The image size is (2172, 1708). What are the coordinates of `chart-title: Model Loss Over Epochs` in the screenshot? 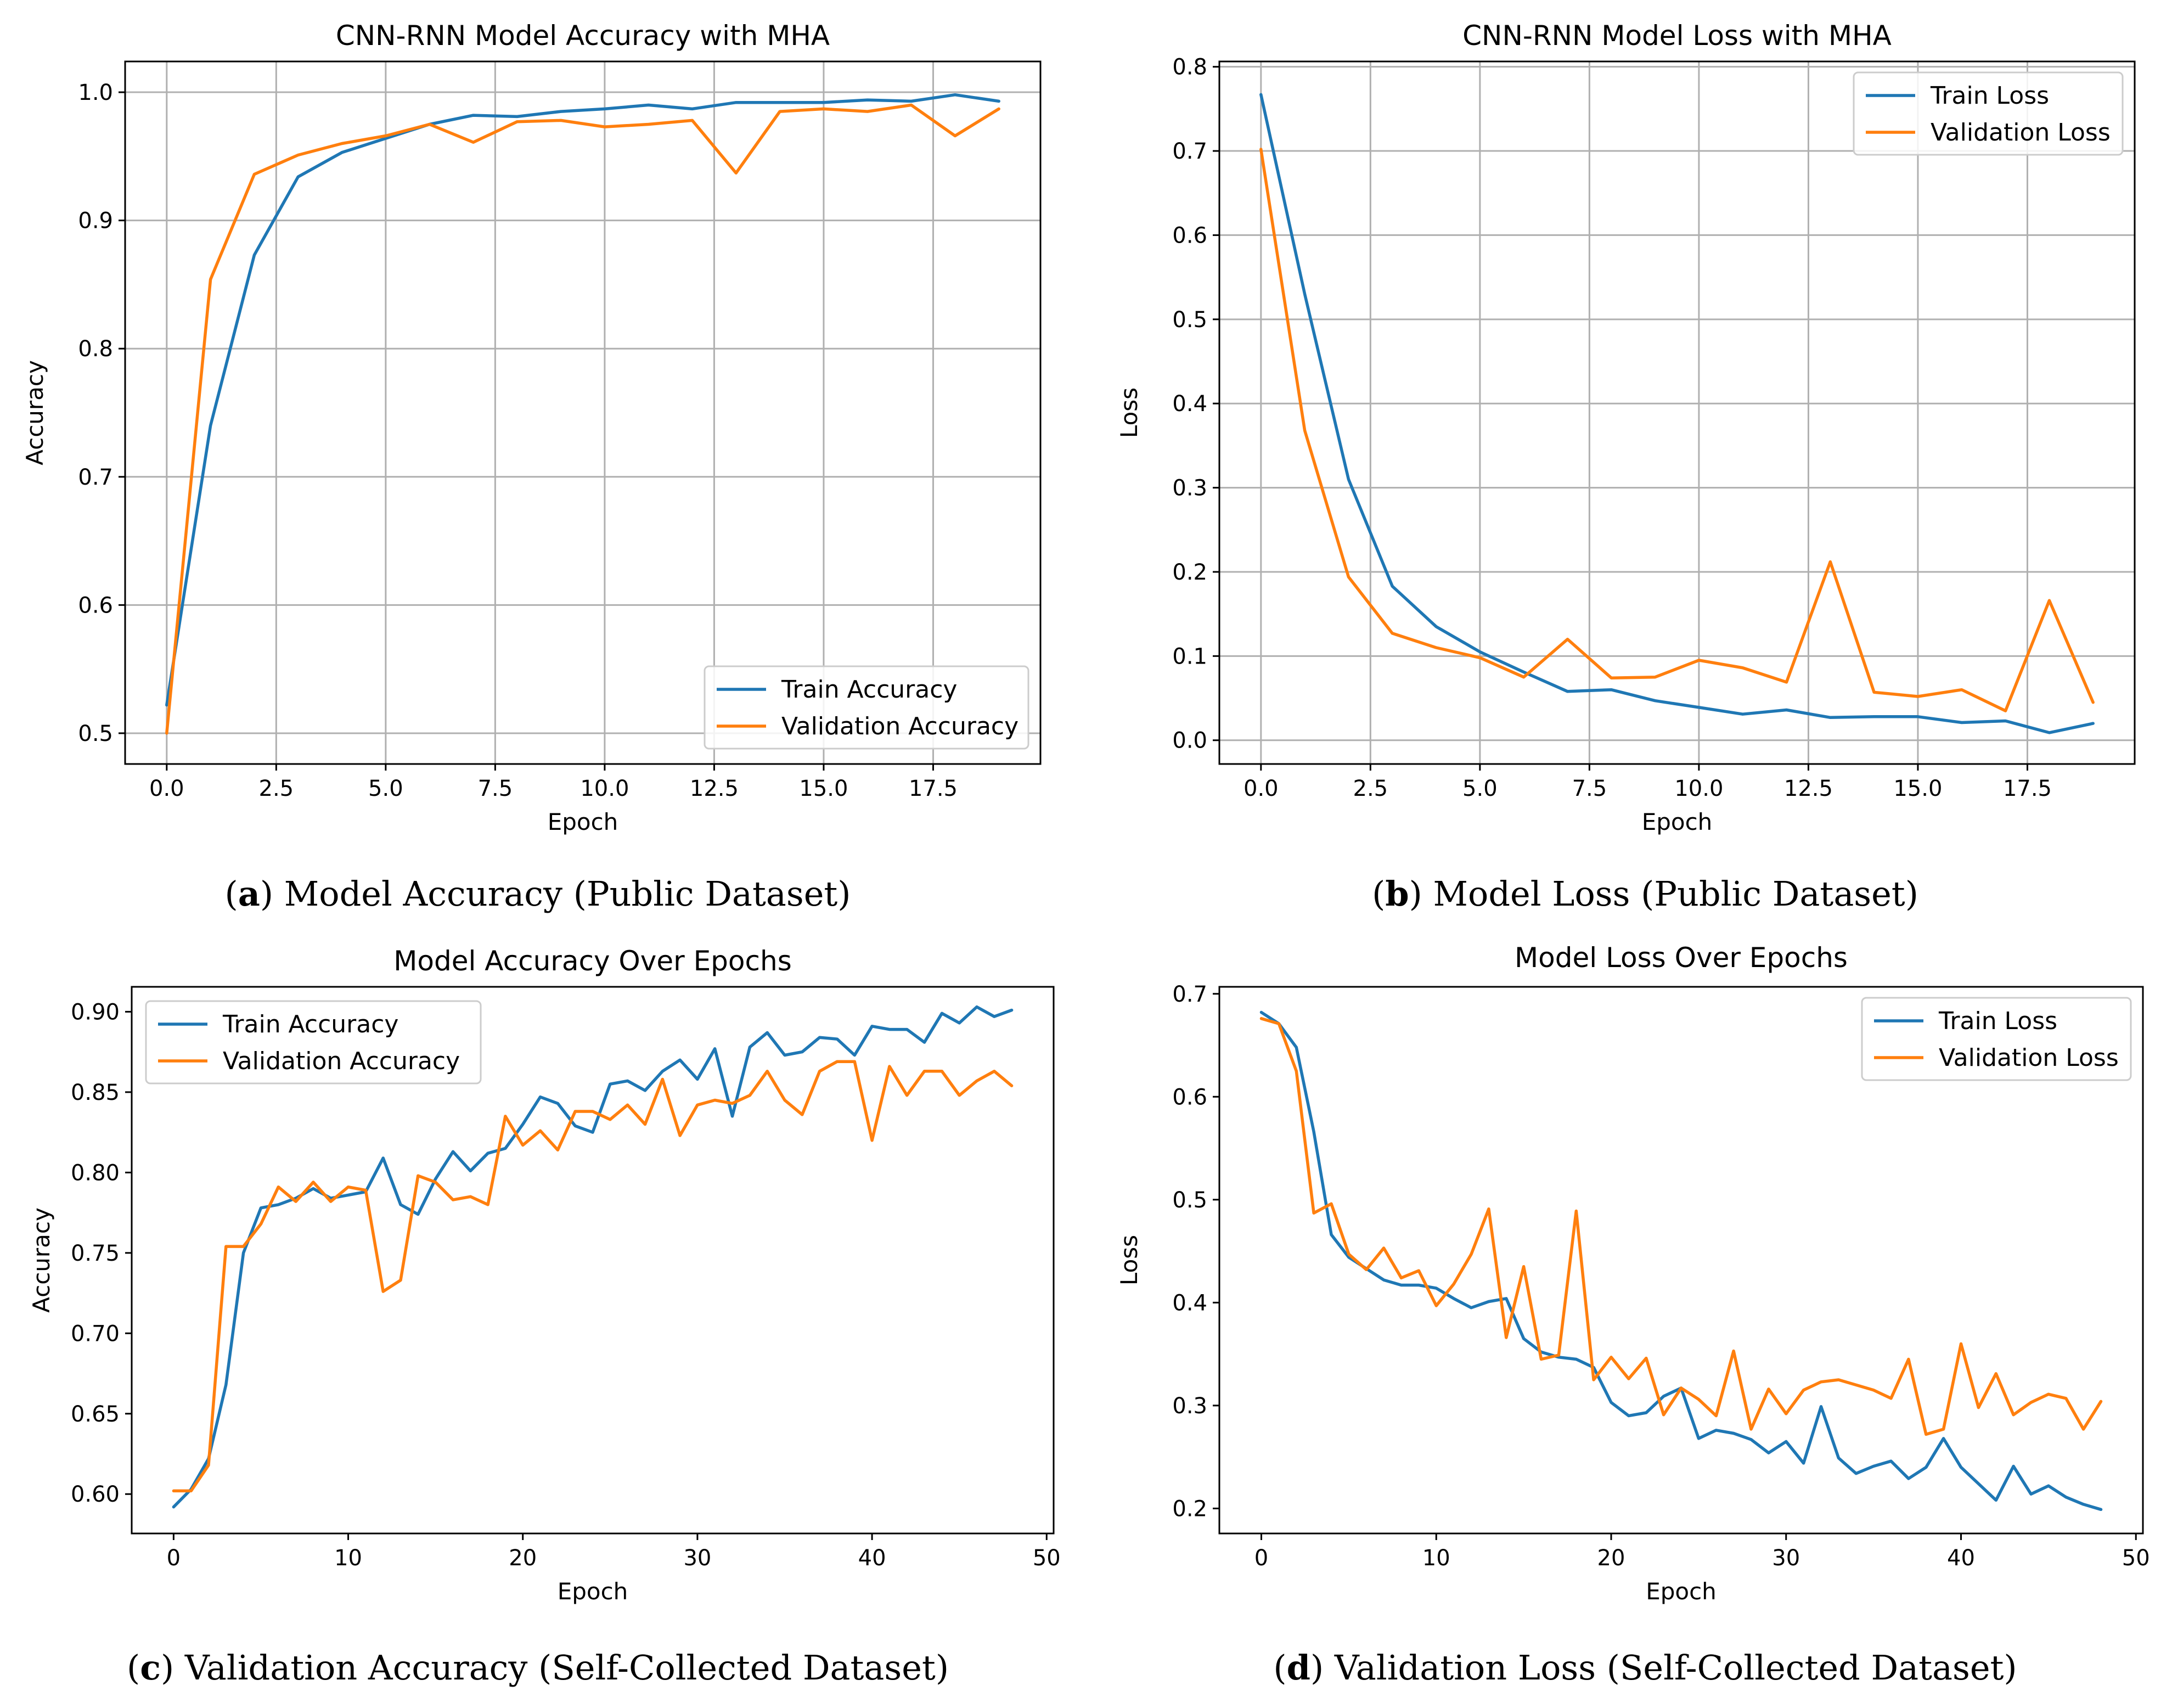 It's located at (1682, 958).